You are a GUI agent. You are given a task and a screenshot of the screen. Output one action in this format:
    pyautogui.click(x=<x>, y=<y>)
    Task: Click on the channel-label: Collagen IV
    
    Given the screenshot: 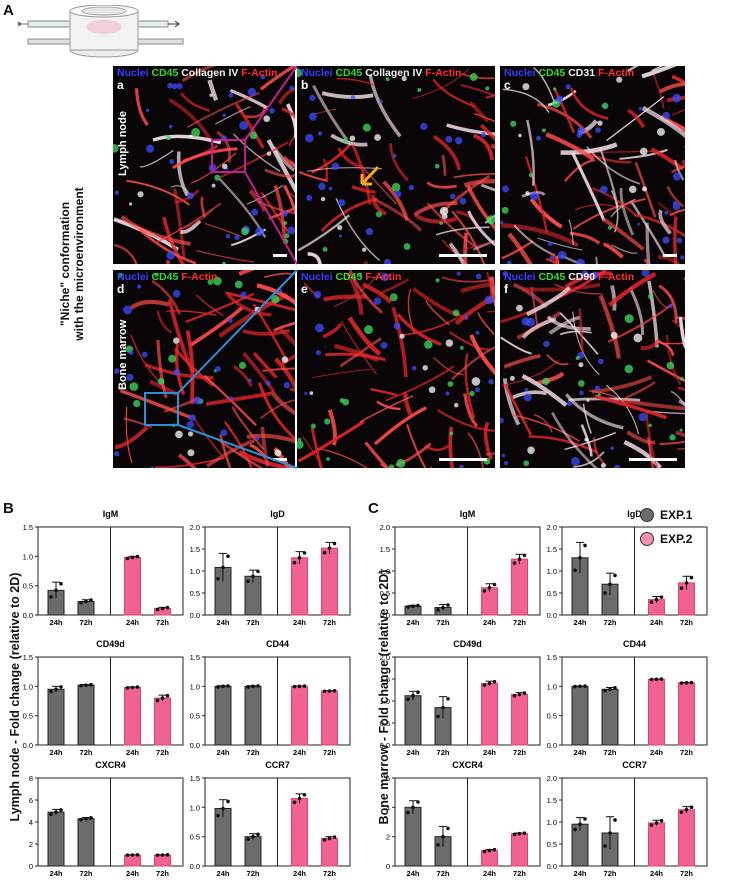 What is the action you would take?
    pyautogui.click(x=211, y=73)
    